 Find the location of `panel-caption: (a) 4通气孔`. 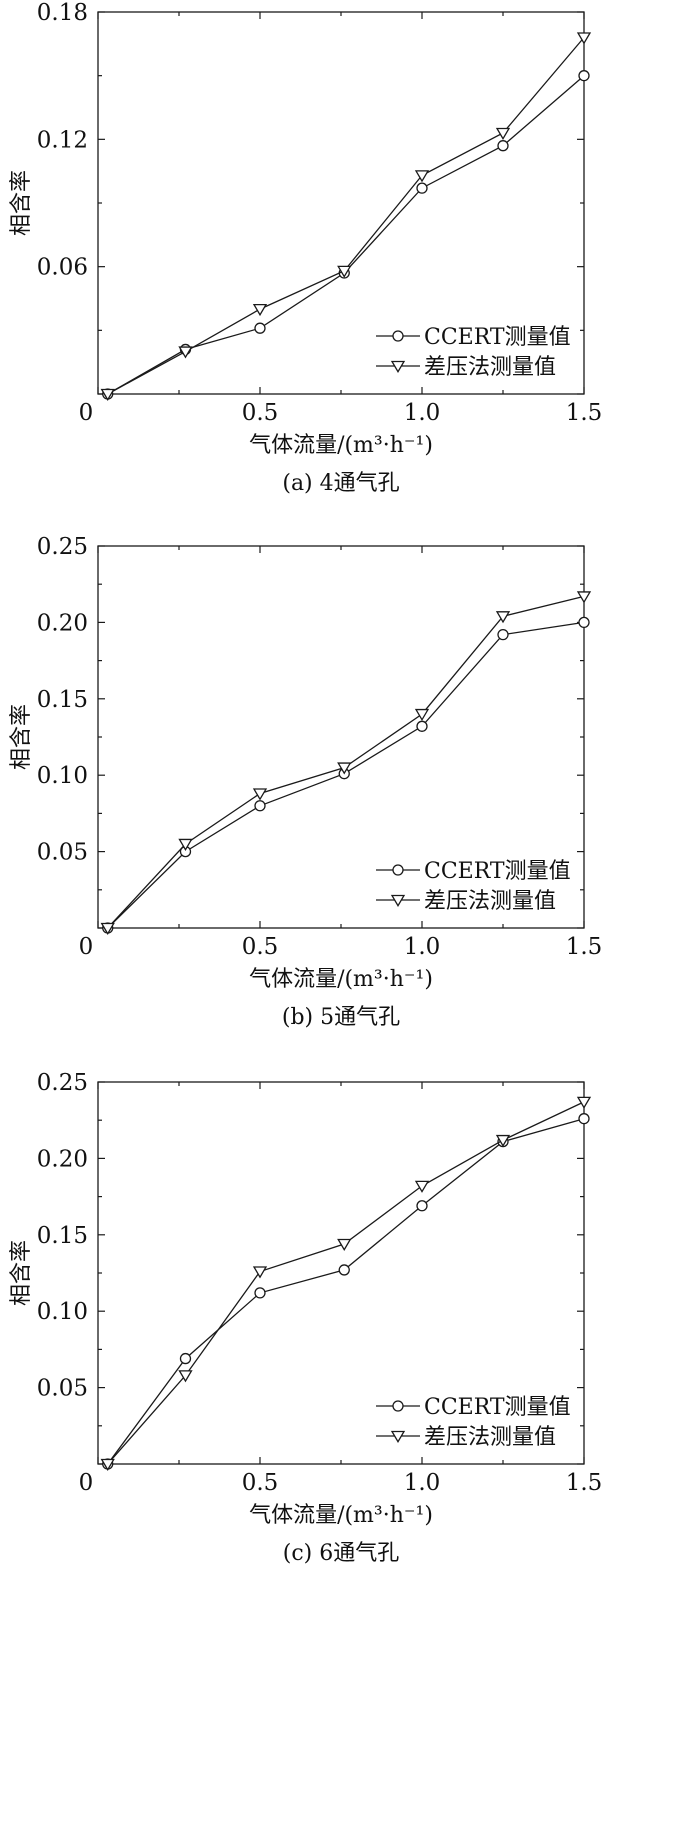

panel-caption: (a) 4通气孔 is located at coordinates (340, 483).